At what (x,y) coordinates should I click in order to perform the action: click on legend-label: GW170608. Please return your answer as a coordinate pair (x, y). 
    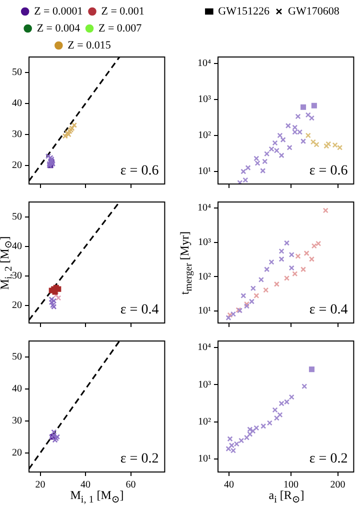
    Looking at the image, I should click on (314, 11).